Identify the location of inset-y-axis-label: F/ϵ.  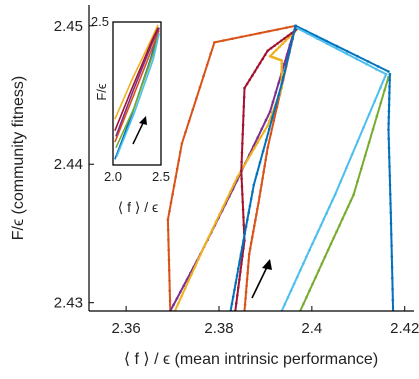
(101, 92).